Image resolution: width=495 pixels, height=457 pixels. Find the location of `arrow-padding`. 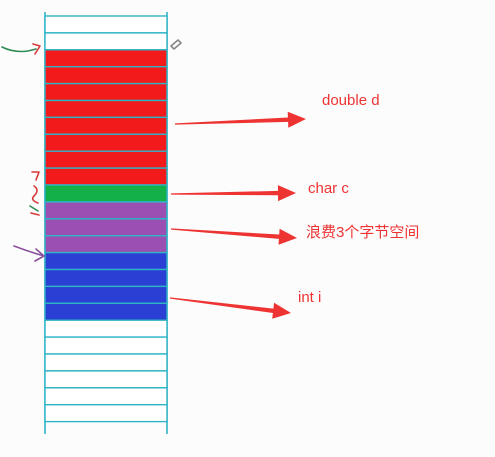

arrow-padding is located at coordinates (234, 236).